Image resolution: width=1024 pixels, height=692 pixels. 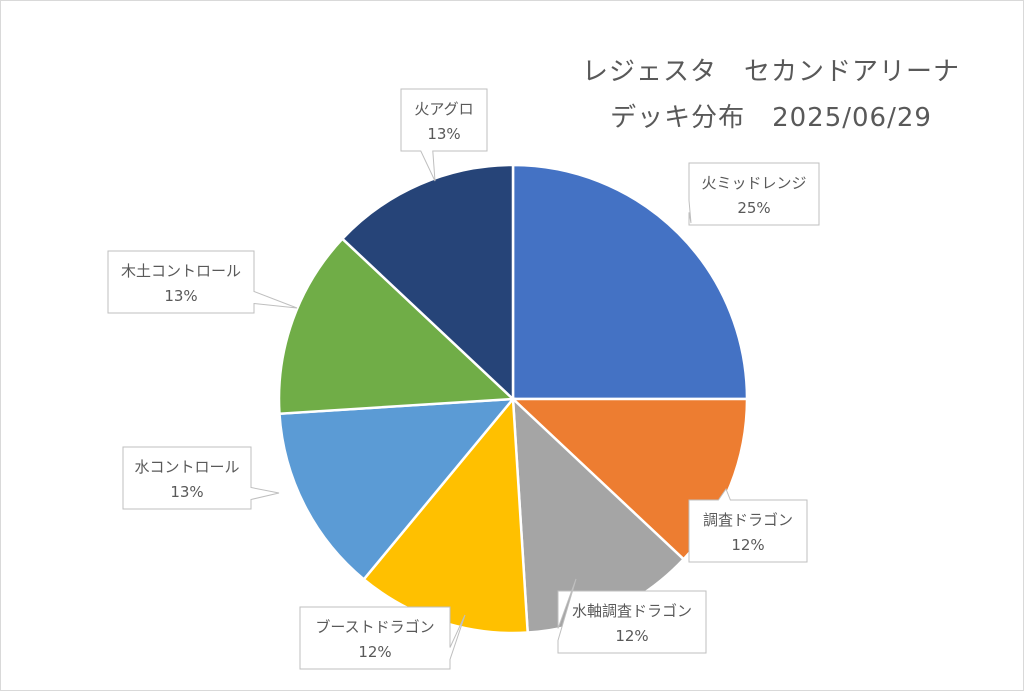 I want to click on data-callout: 火ミッドレンジ 25%, so click(x=754, y=194).